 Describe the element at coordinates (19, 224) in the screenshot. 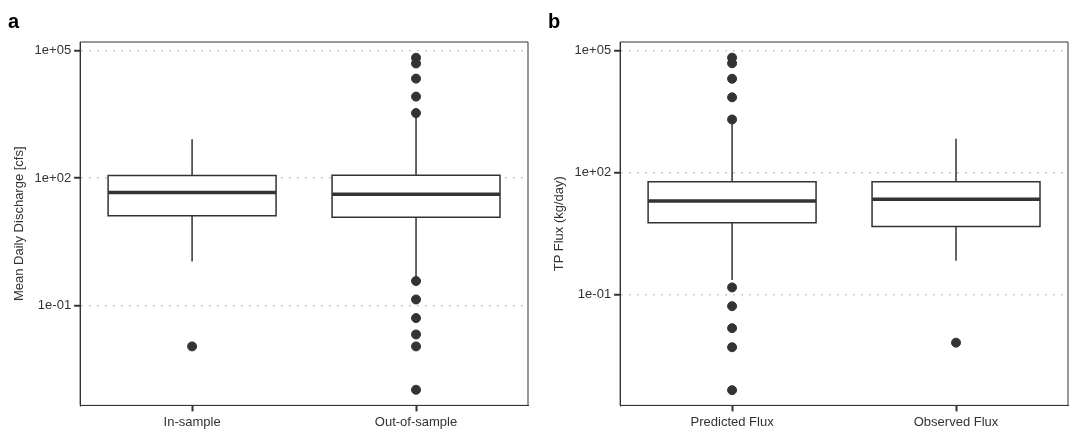

I see `y-axis-title: Mean Daily Discharge [cfs]` at that location.